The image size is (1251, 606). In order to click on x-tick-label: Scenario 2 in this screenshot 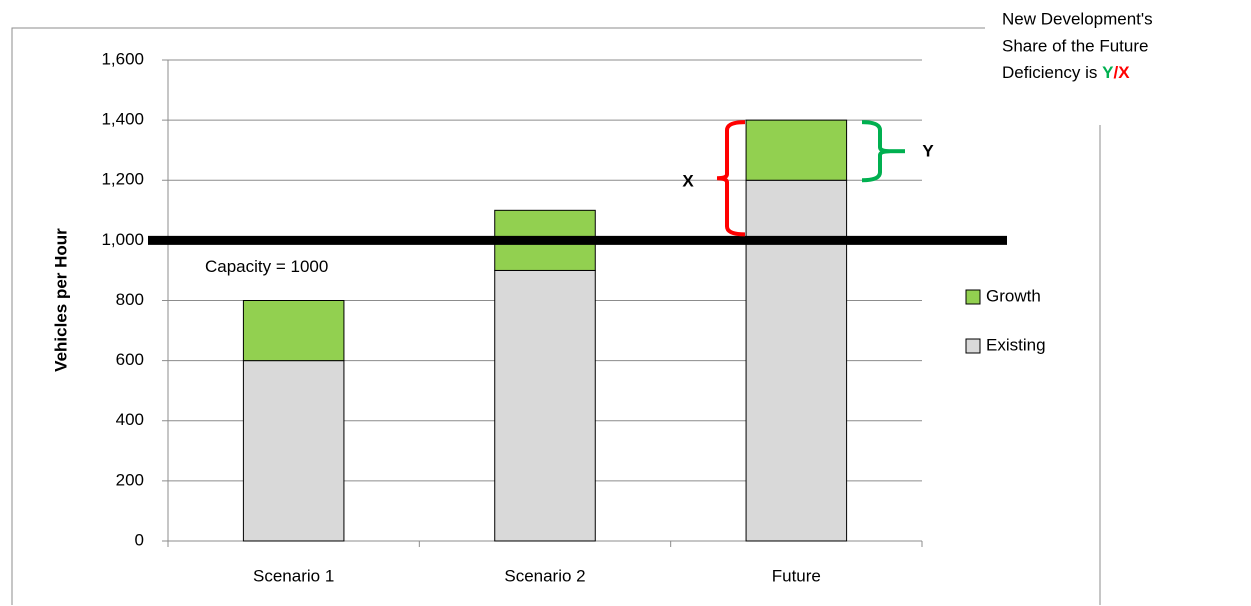, I will do `click(544, 575)`.